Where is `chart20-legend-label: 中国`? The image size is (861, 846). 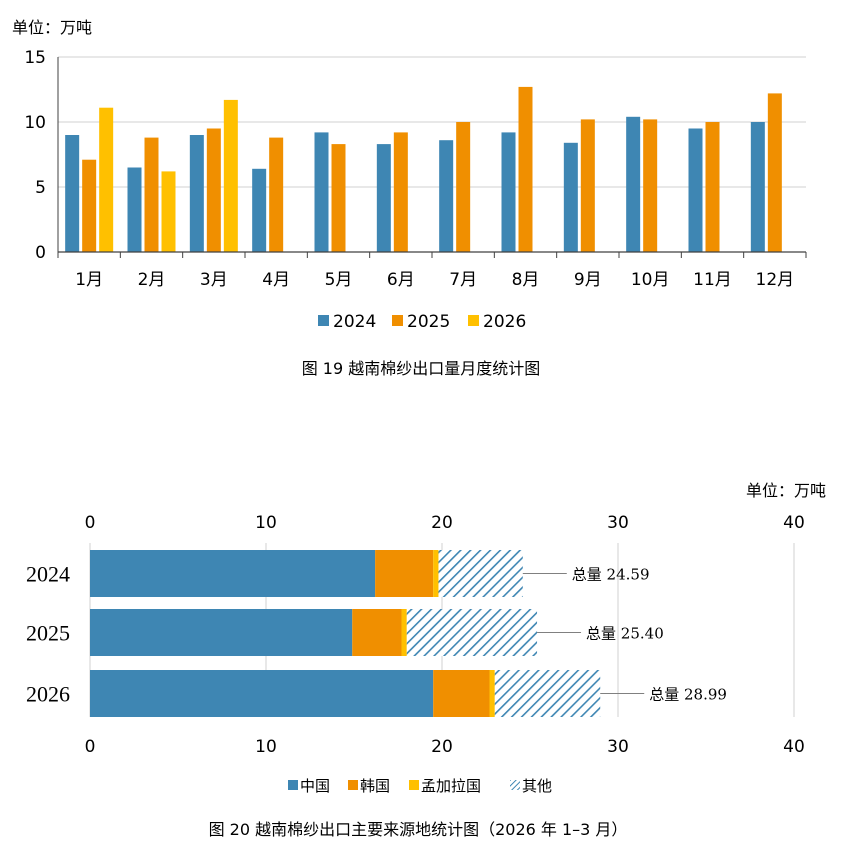 chart20-legend-label: 中国 is located at coordinates (315, 786).